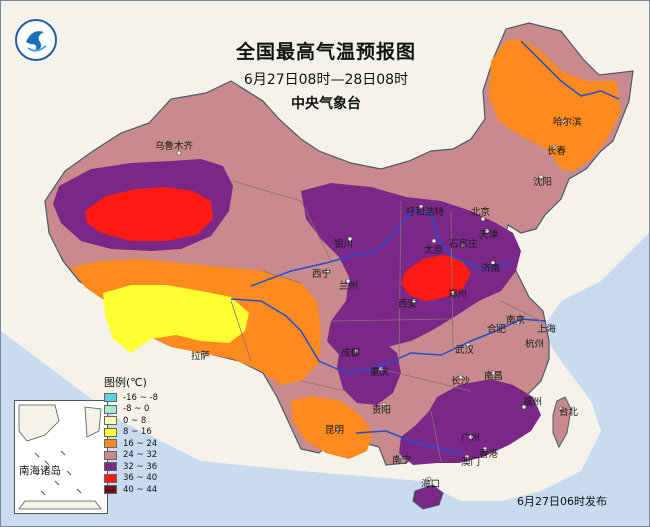  I want to click on legend-label: 32 ~ 36, so click(140, 466).